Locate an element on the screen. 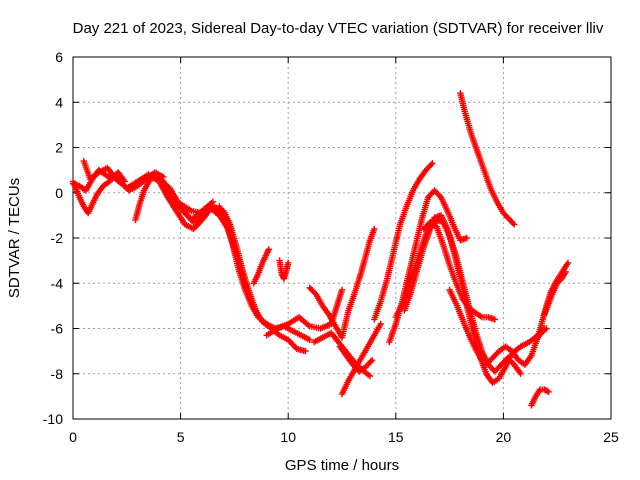  series-arc21 is located at coordinates (487, 159).